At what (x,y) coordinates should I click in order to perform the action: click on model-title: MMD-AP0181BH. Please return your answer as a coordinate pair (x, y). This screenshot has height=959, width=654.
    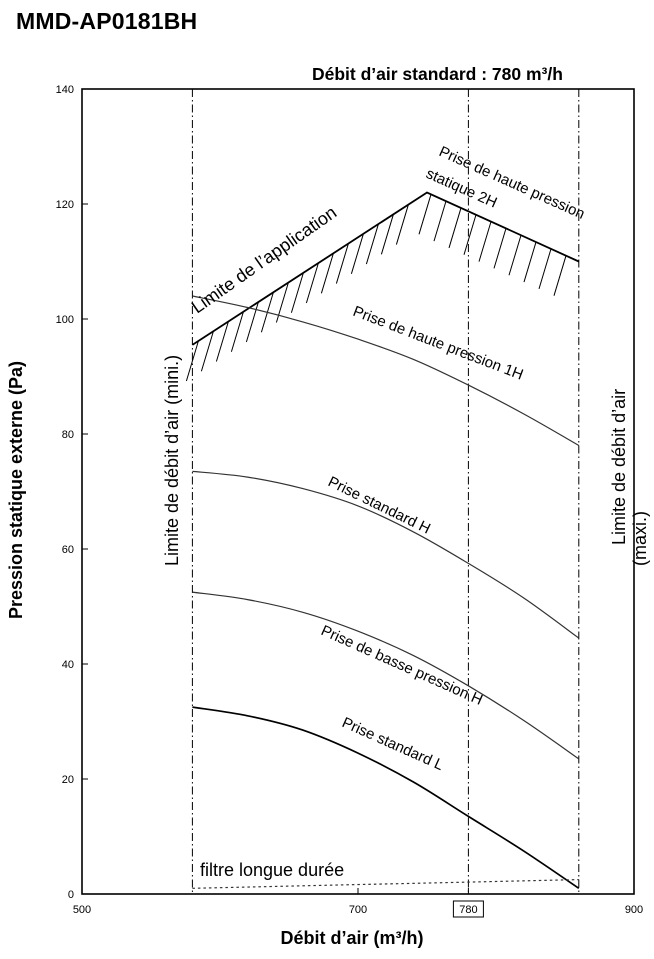
    Looking at the image, I should click on (107, 21).